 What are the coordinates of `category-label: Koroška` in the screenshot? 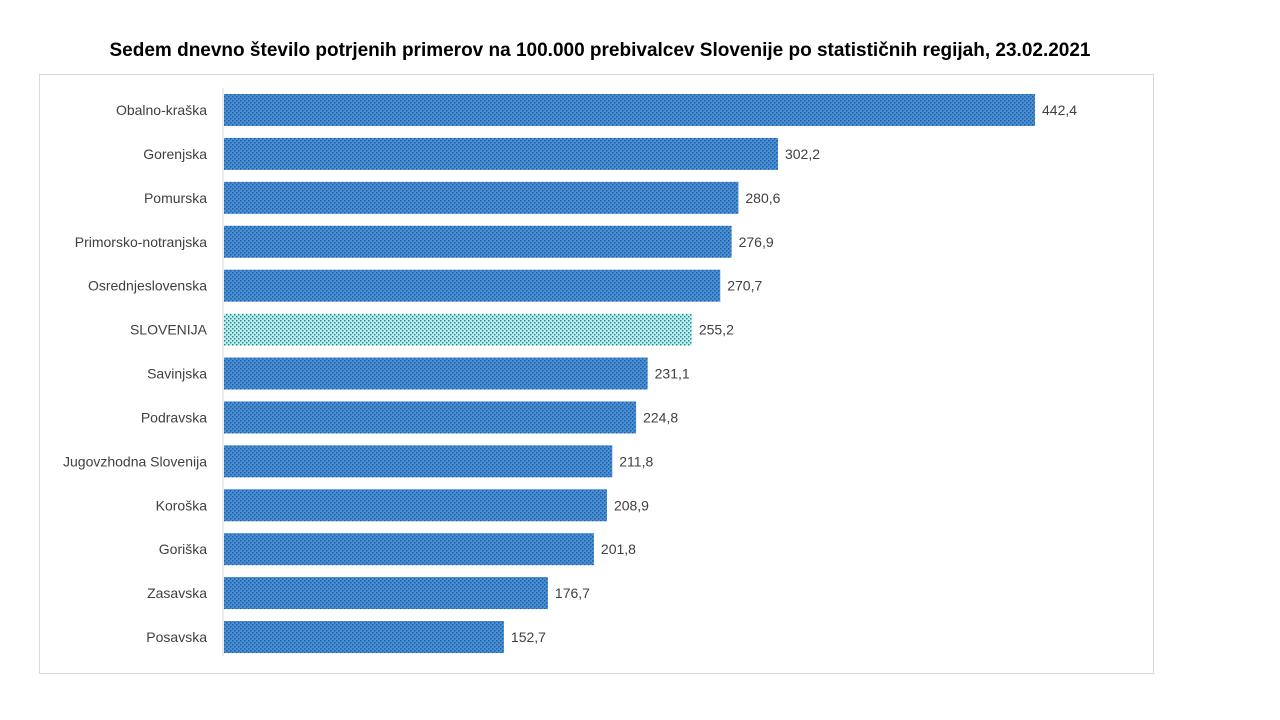 It's located at (182, 505).